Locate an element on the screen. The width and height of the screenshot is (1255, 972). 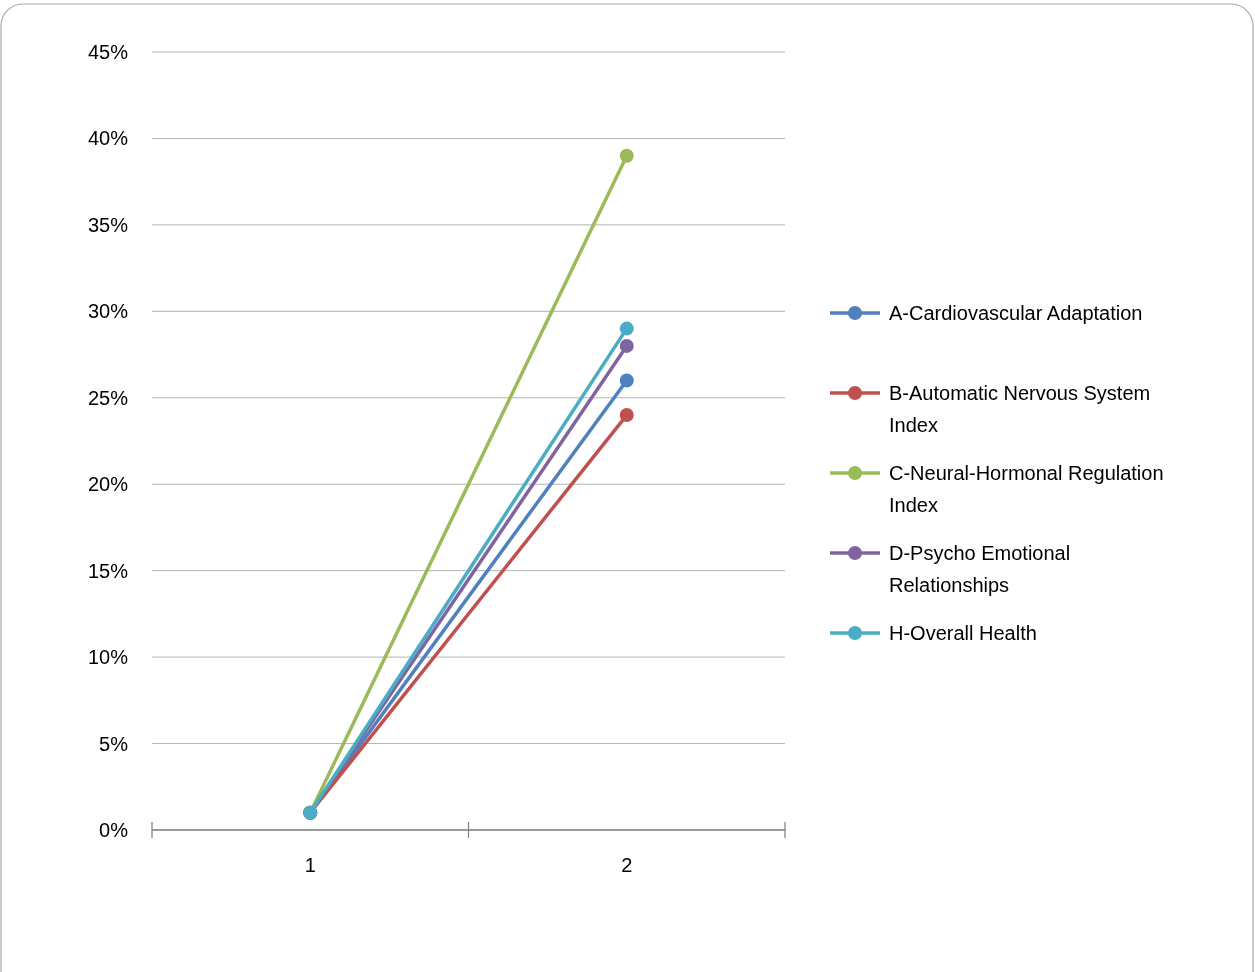
y-tick-label: 20% is located at coordinates (108, 484).